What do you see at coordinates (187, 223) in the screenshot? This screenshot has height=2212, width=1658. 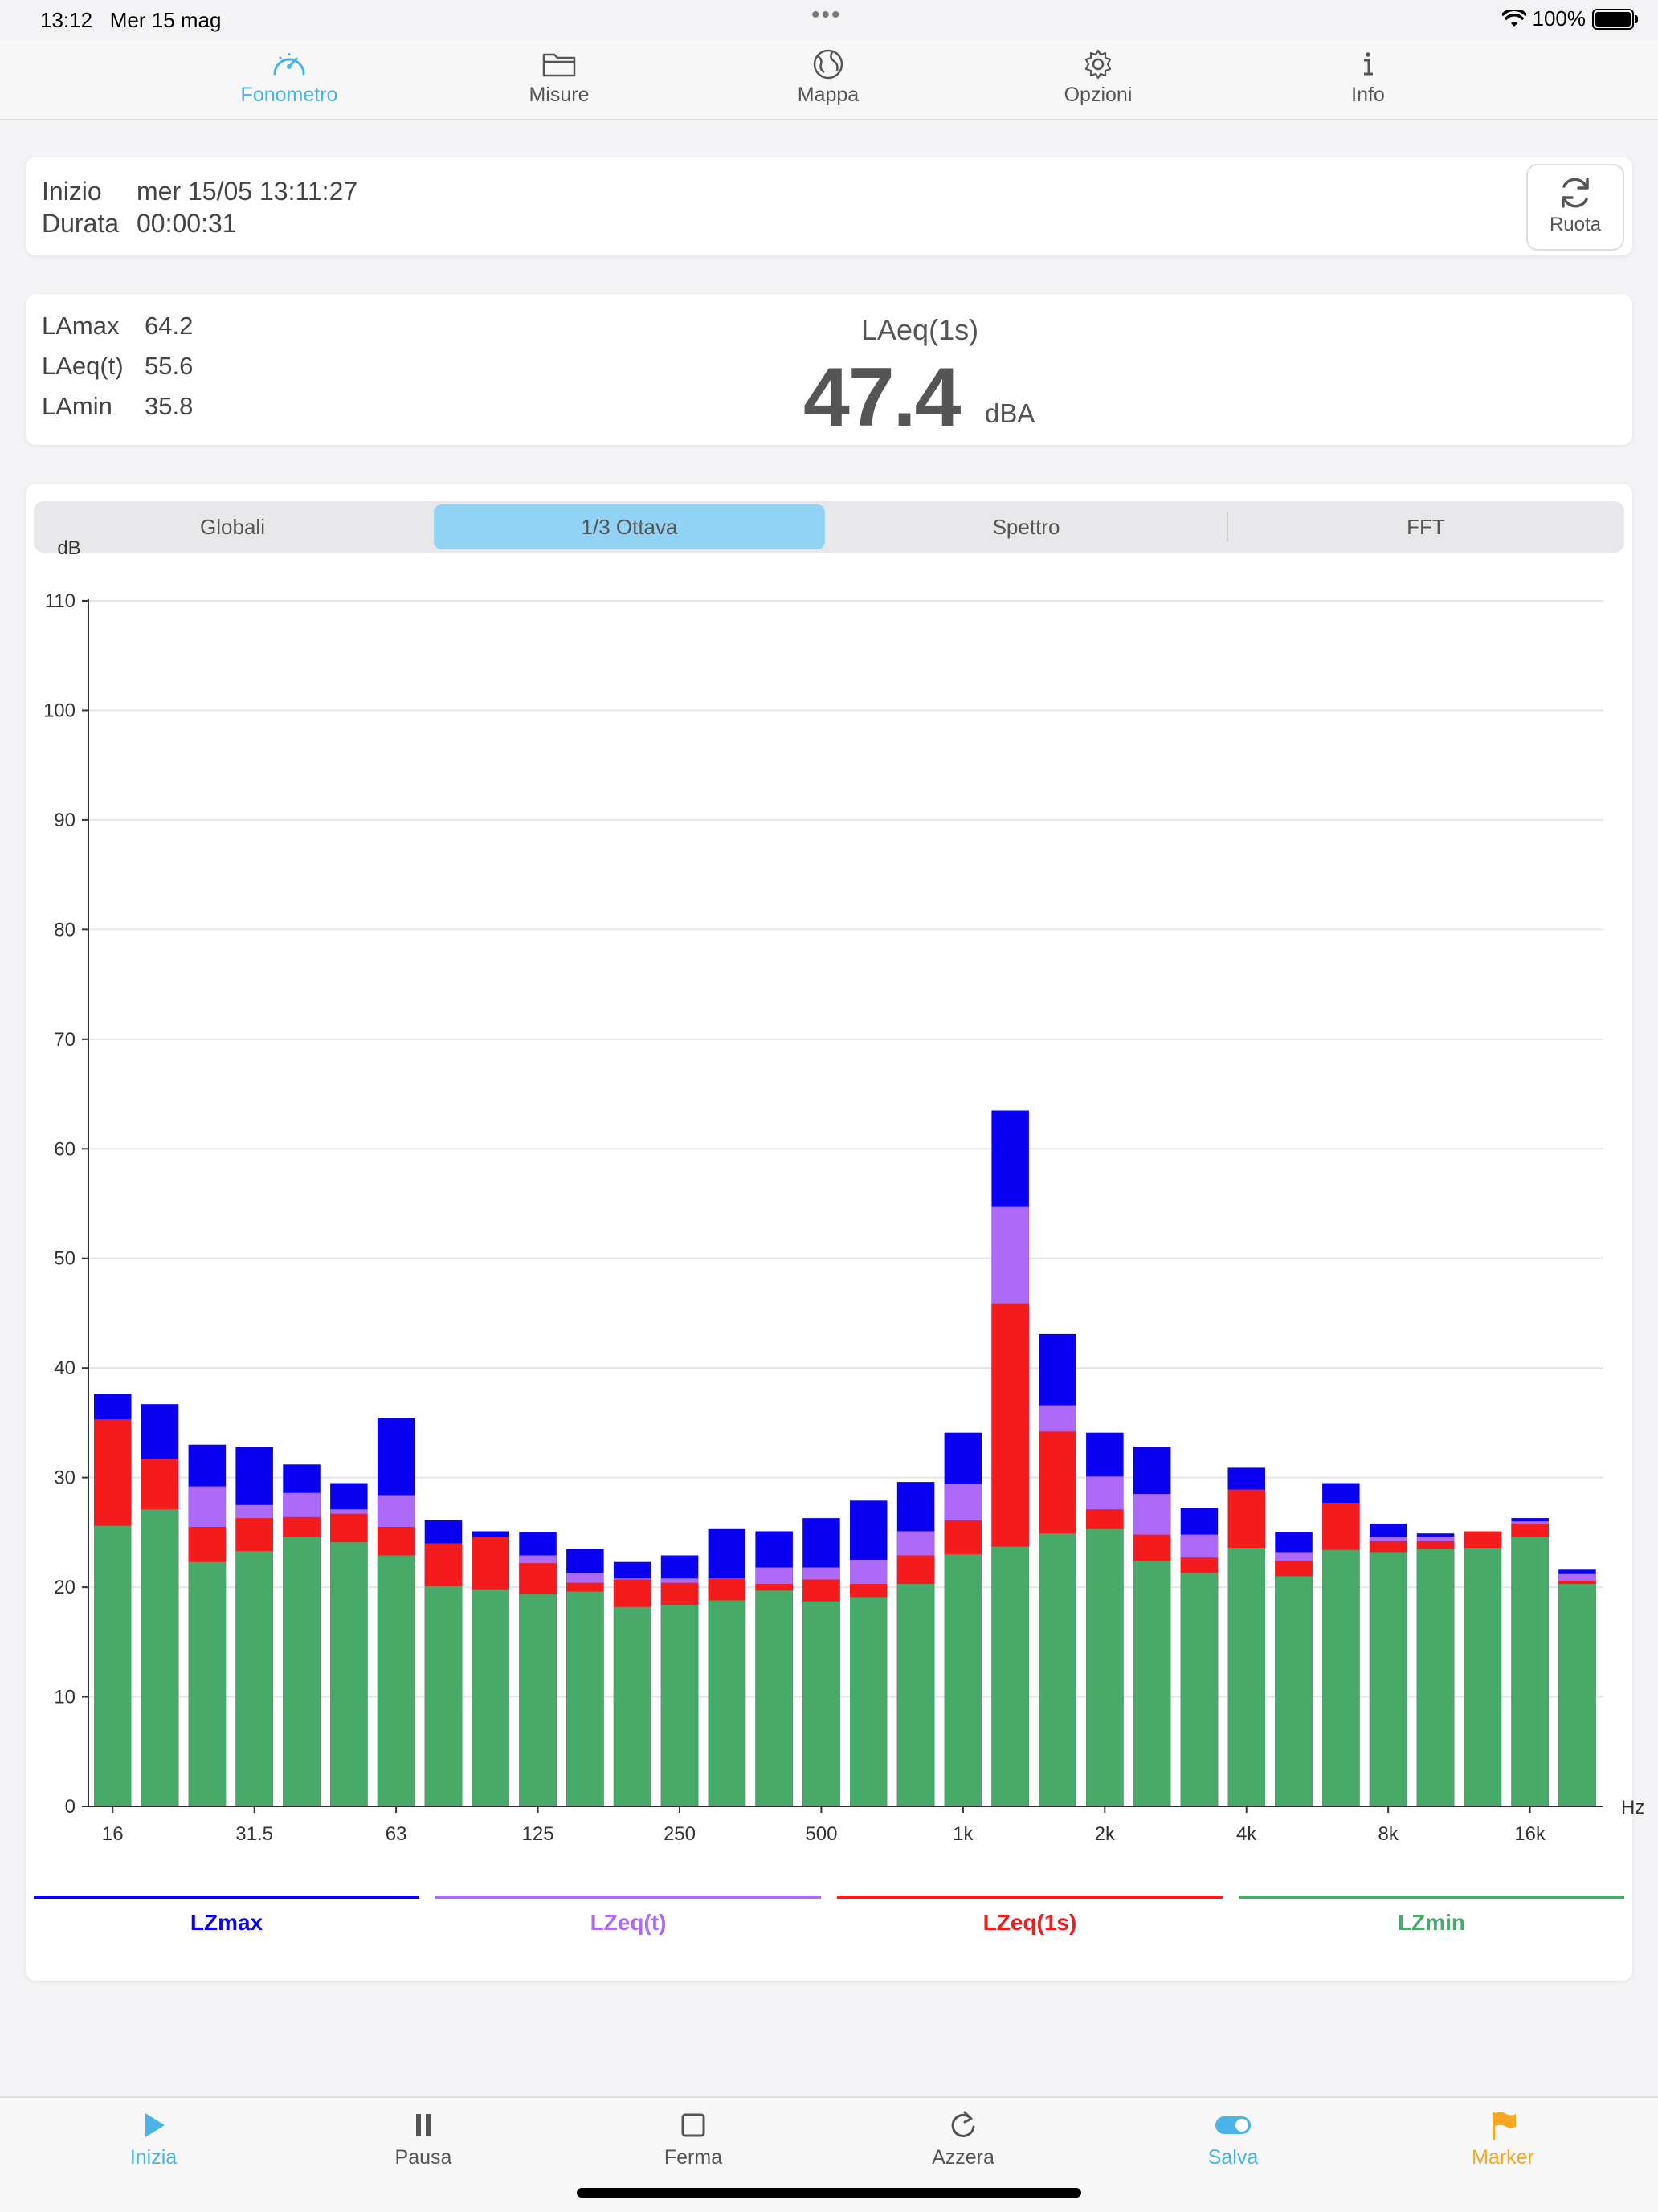 I see `duration-value: 00:00:31` at bounding box center [187, 223].